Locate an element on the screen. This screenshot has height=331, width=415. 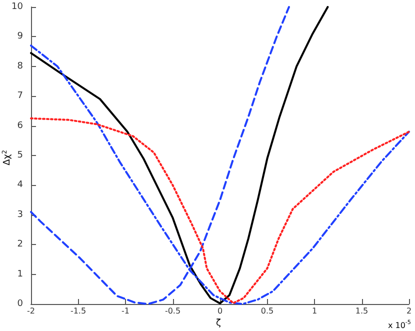
y-tick-label: 3 is located at coordinates (20, 215).